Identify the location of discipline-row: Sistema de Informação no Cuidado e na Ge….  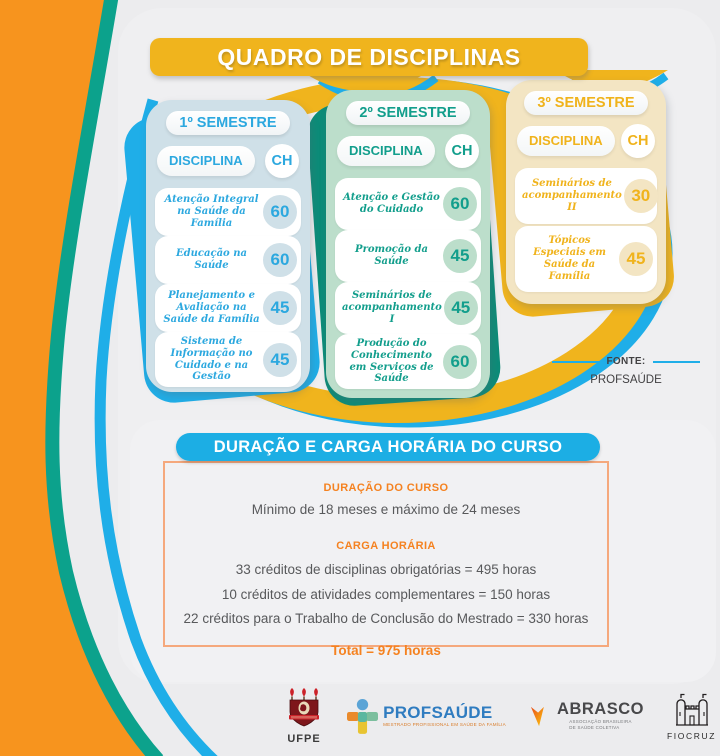
(228, 360).